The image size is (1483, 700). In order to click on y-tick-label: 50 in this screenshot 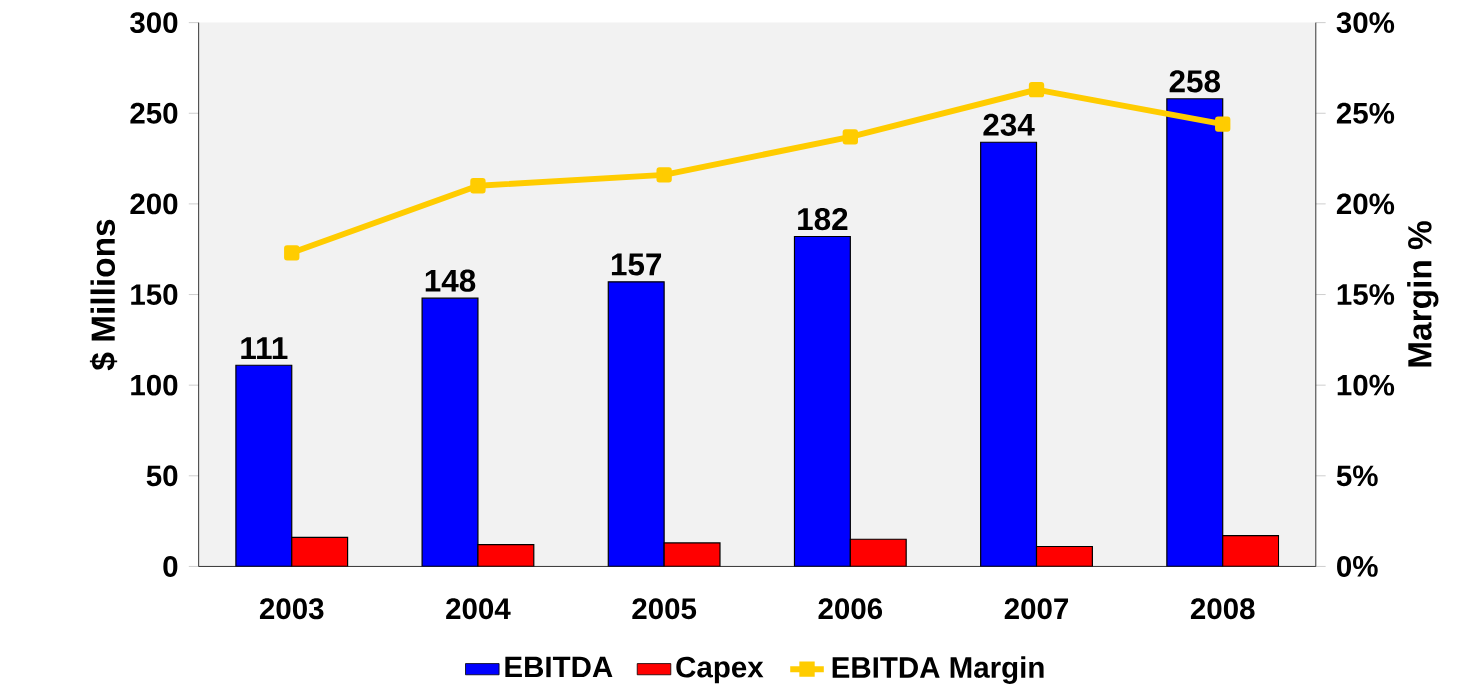, I will do `click(162, 476)`.